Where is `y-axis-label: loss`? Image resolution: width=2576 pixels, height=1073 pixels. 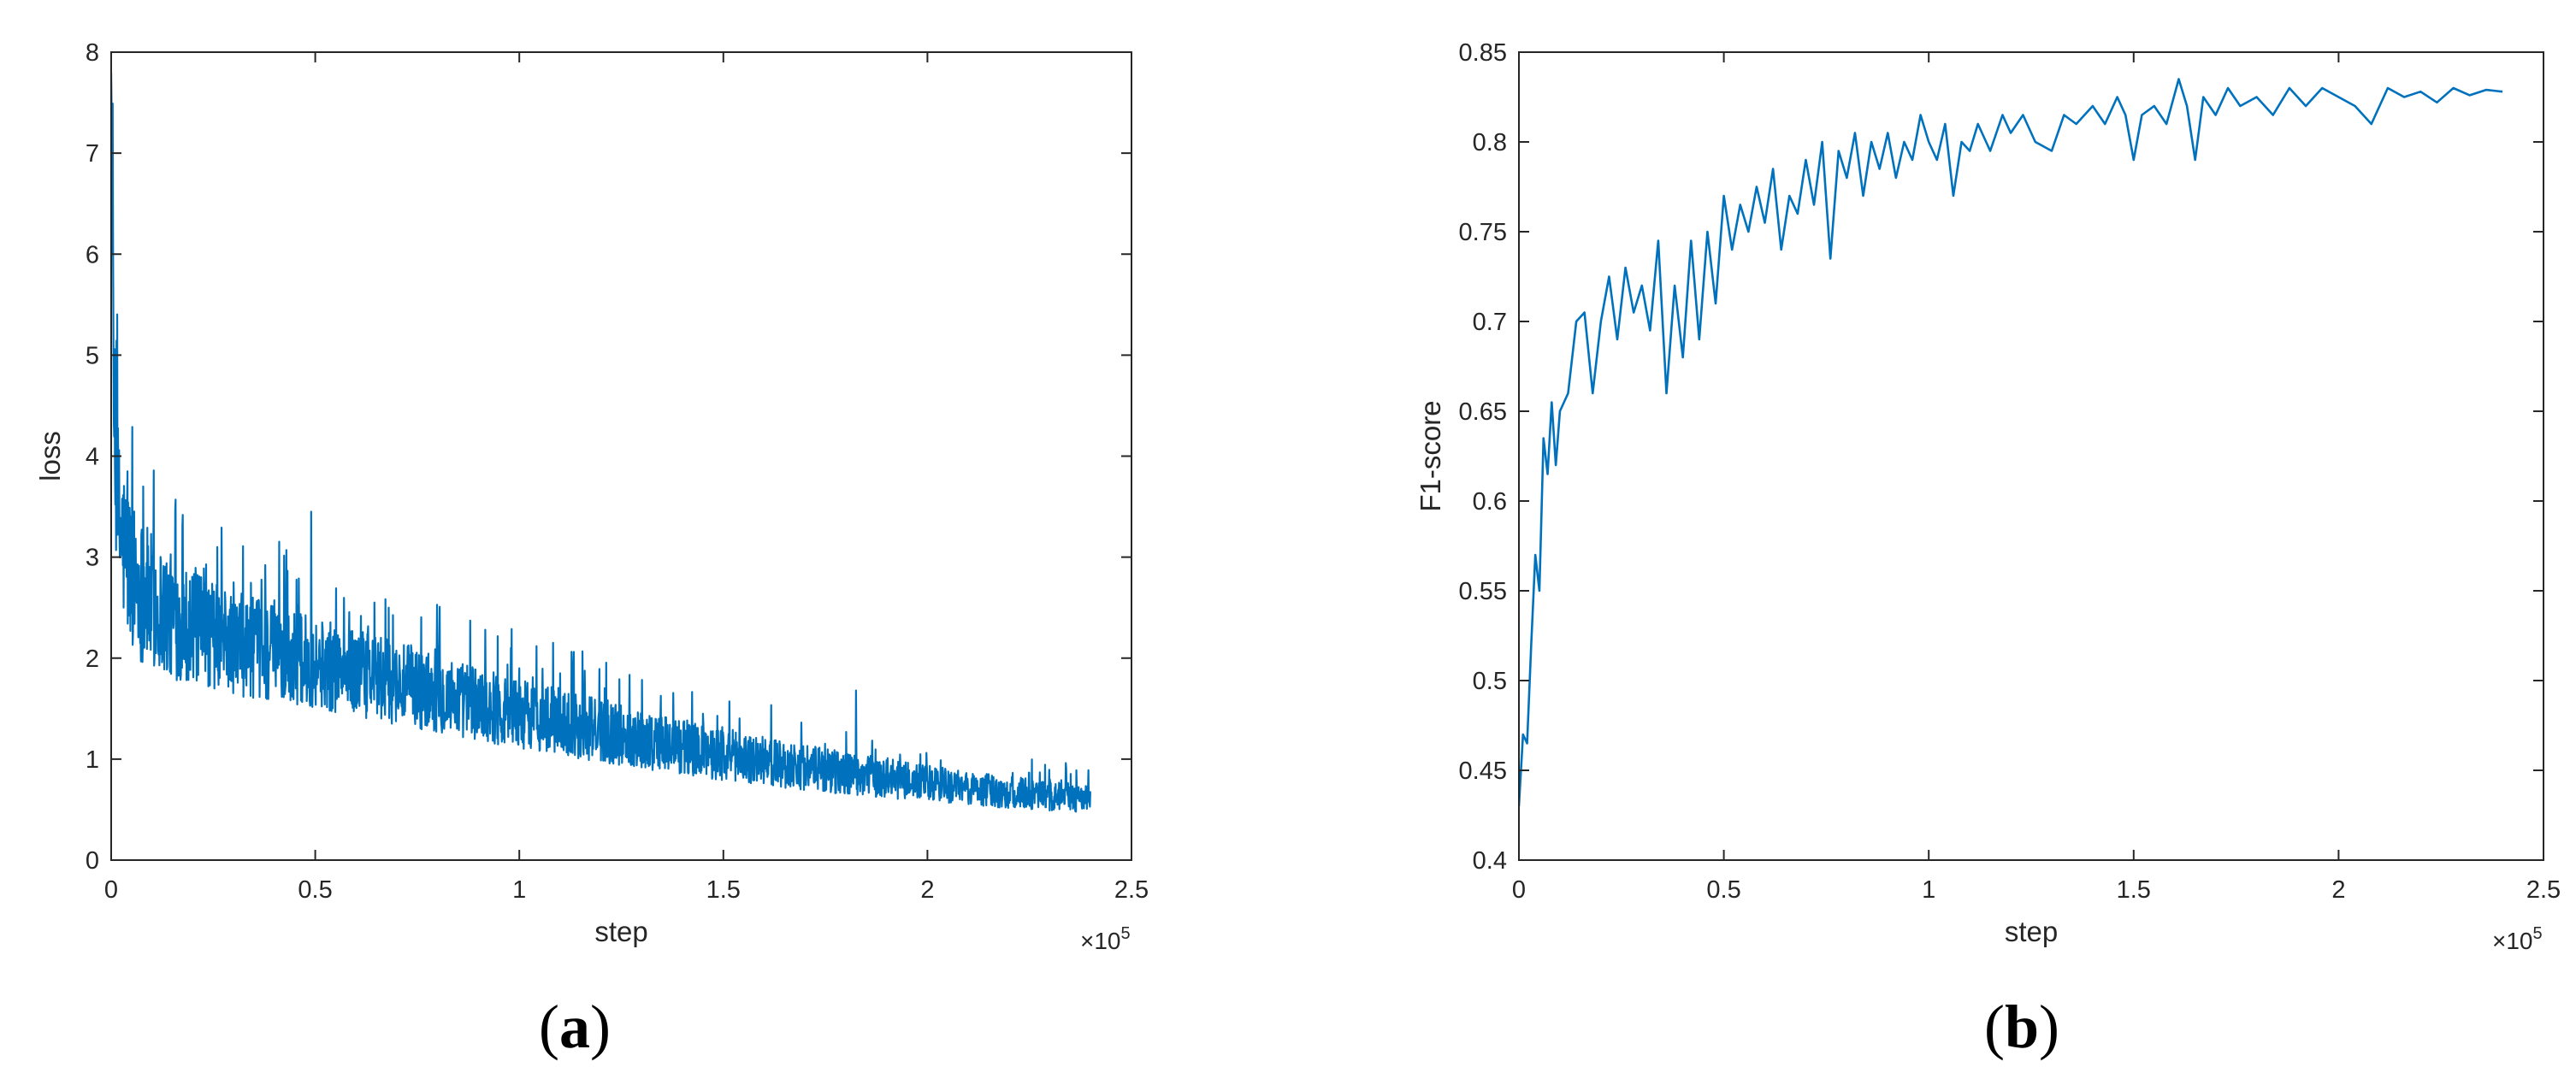 y-axis-label: loss is located at coordinates (50, 456).